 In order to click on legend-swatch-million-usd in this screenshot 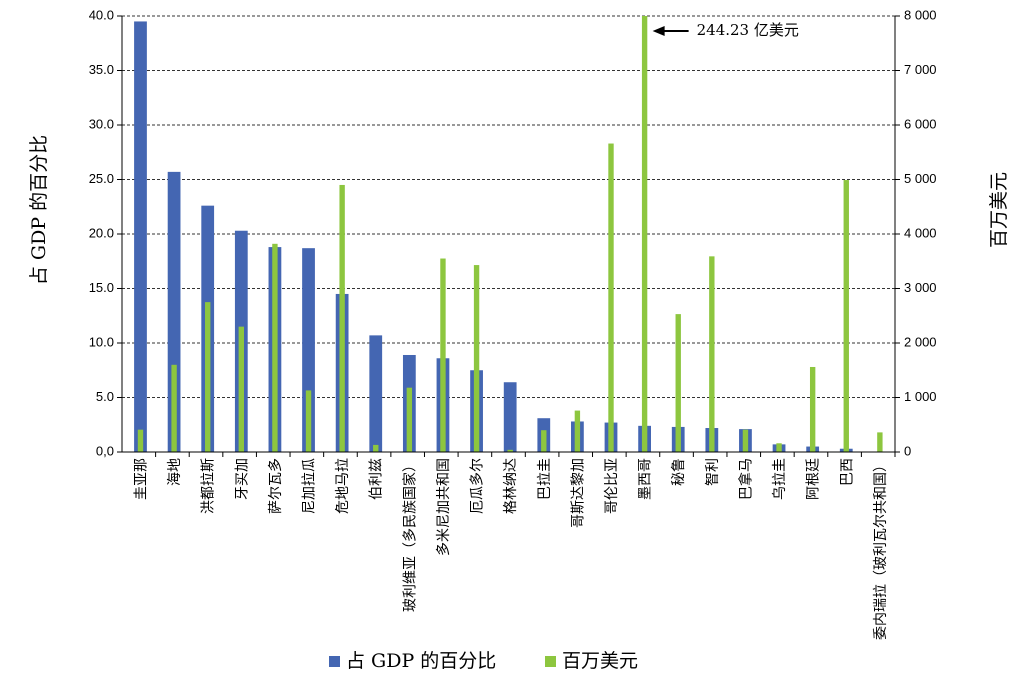, I will do `click(550, 661)`.